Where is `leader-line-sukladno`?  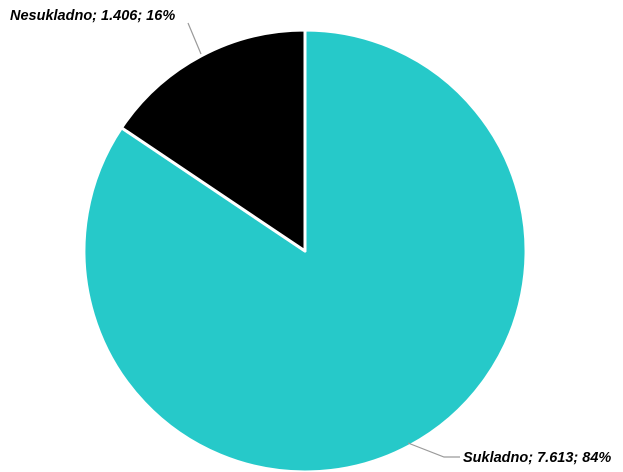
leader-line-sukladno is located at coordinates (433, 450).